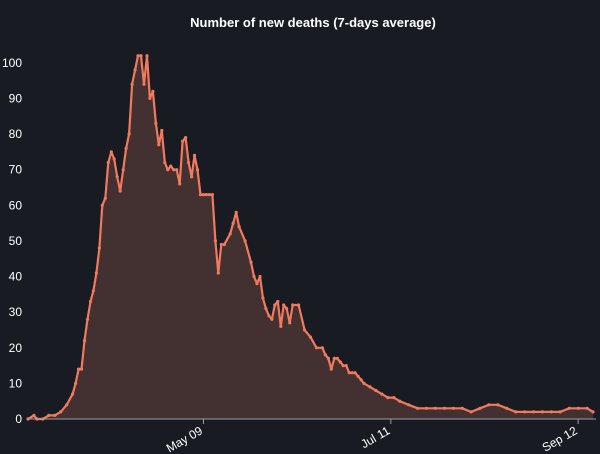 This screenshot has width=600, height=454. What do you see at coordinates (16, 383) in the screenshot?
I see `y-tick-label: 10` at bounding box center [16, 383].